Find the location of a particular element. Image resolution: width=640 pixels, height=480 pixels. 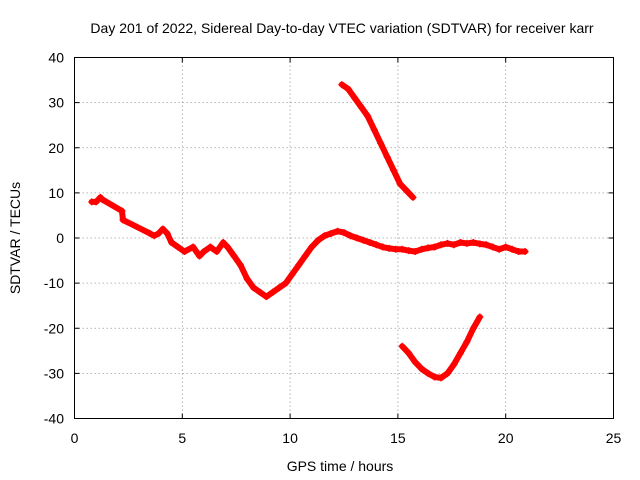

x-tick-label: 15 is located at coordinates (398, 438).